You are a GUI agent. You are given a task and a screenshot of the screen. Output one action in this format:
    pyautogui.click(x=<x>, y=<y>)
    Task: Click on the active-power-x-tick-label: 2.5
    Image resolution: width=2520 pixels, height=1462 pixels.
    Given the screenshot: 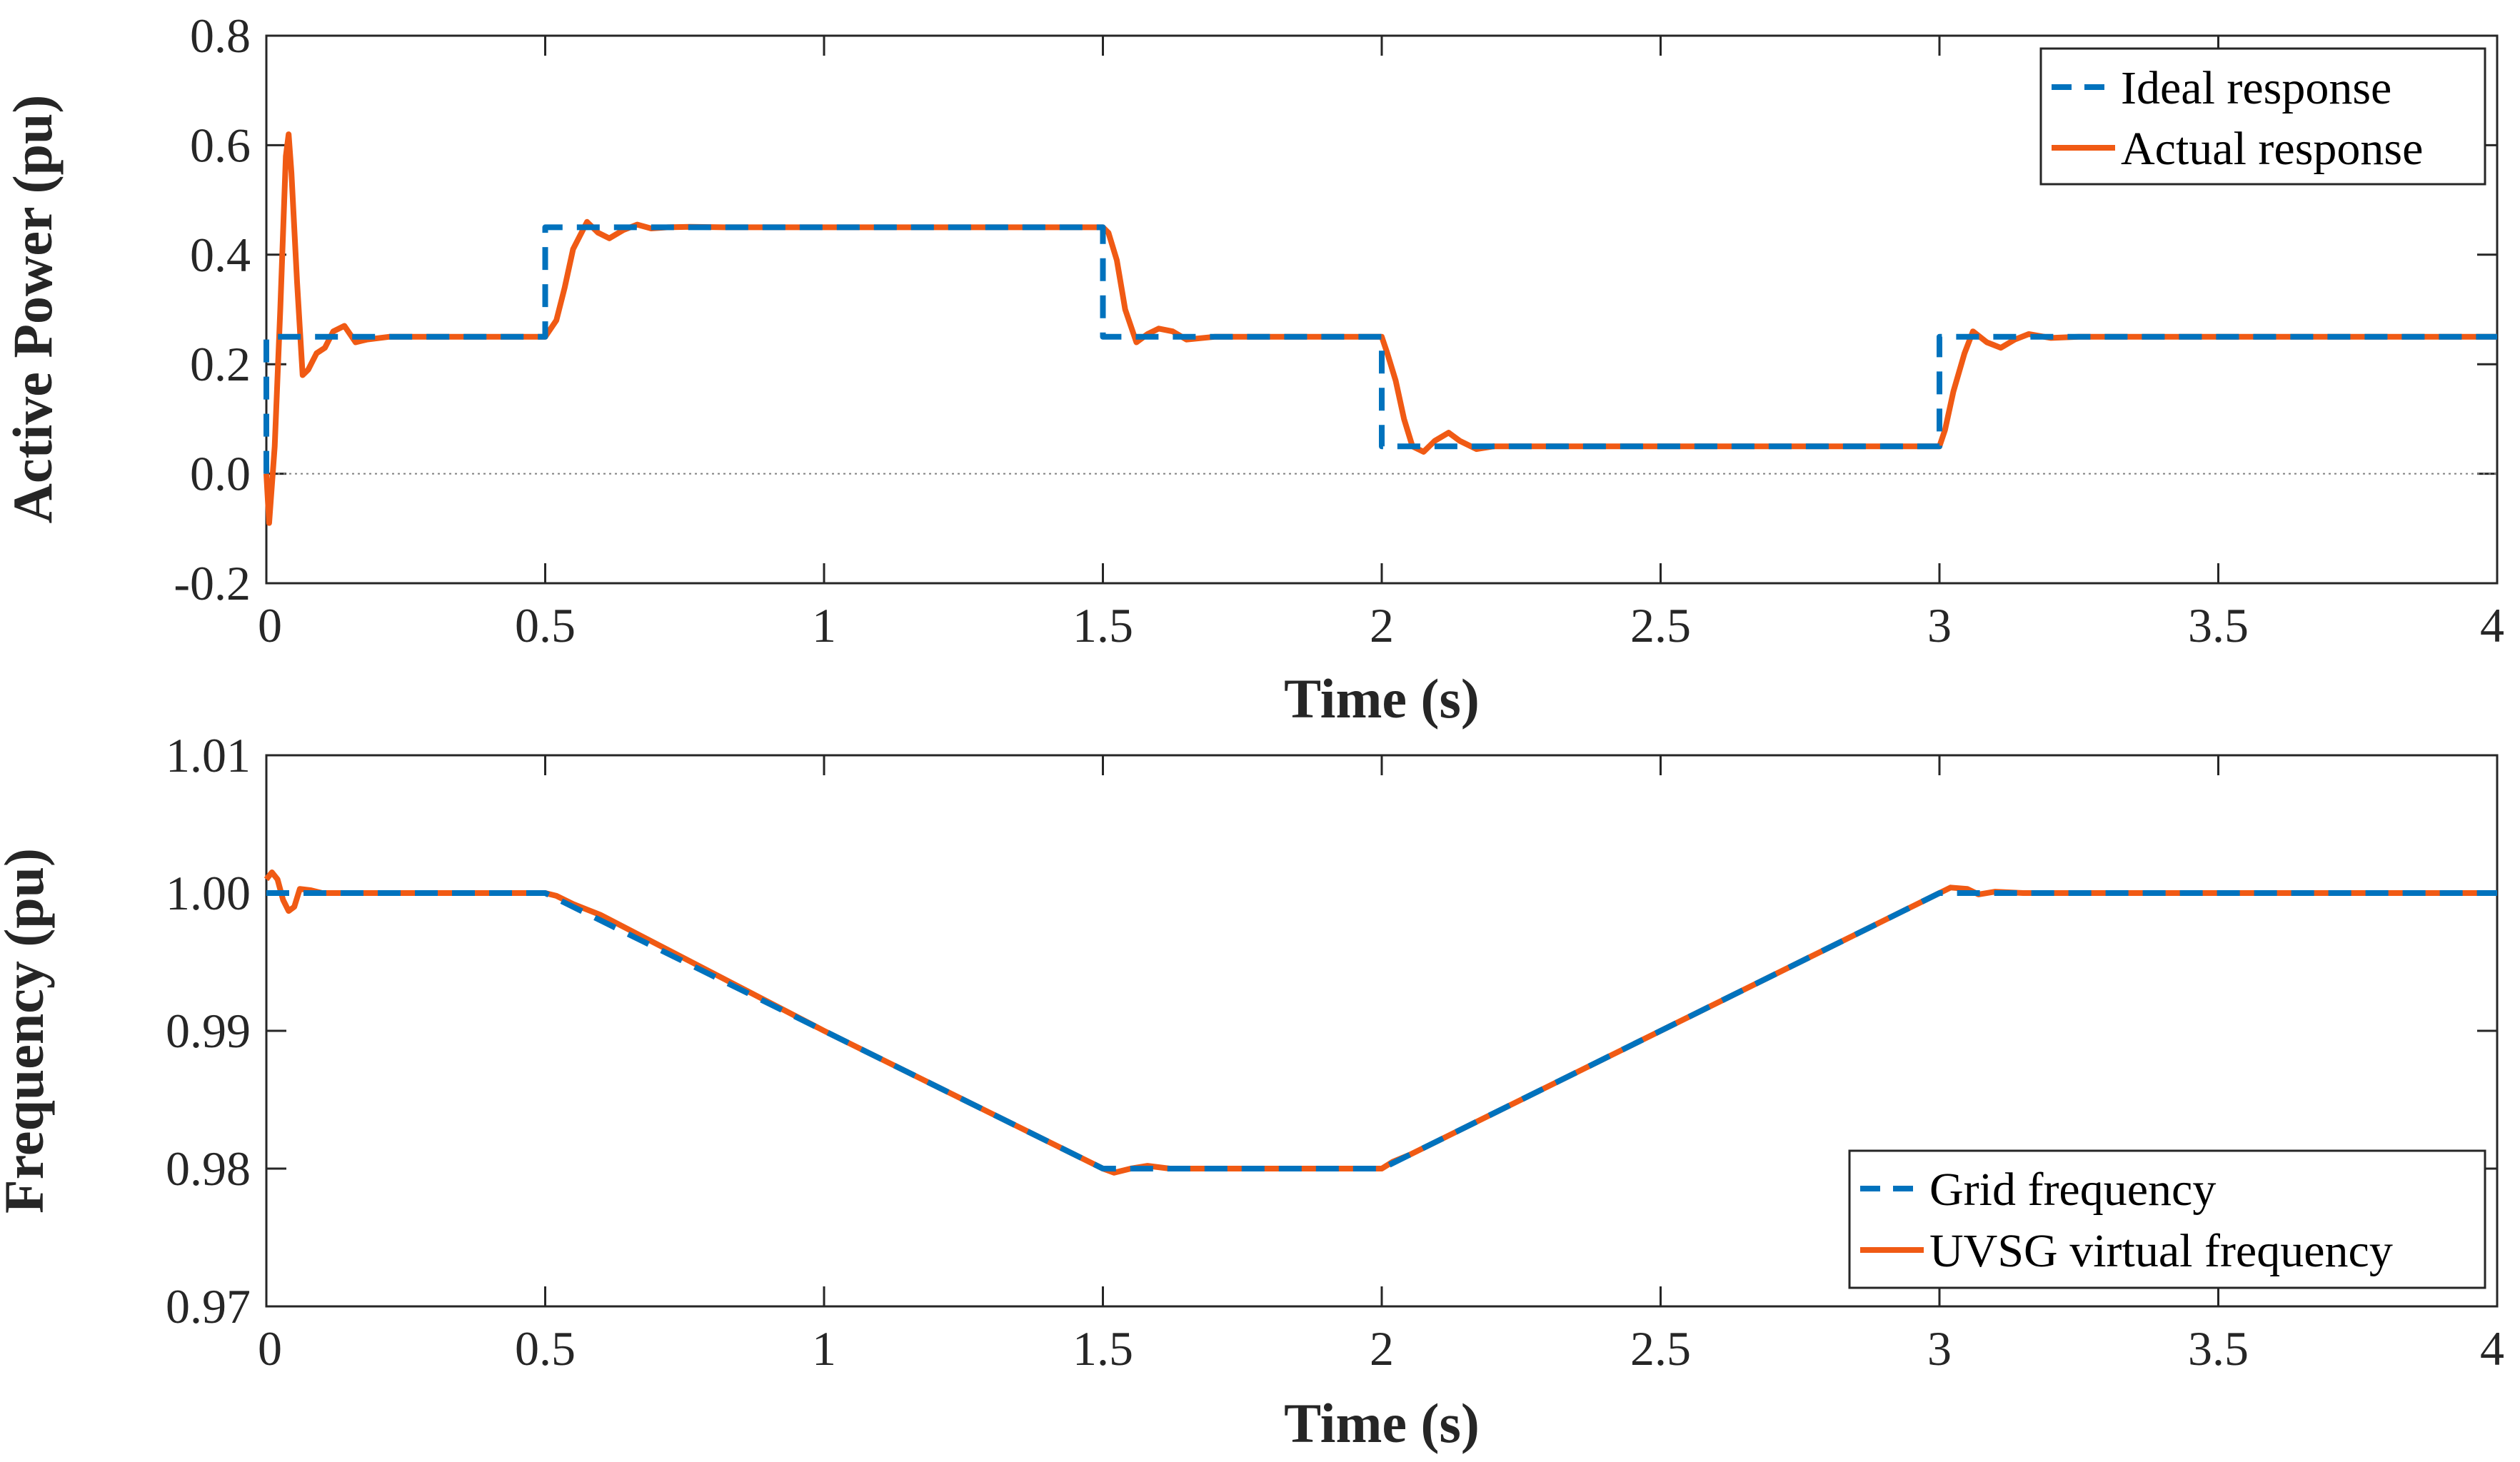 What is the action you would take?
    pyautogui.click(x=1660, y=625)
    